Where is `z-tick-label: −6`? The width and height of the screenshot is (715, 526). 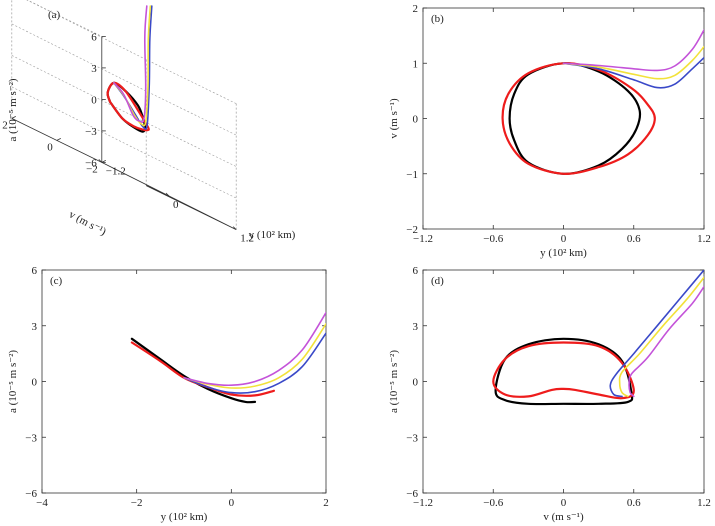
z-tick-label: −6 is located at coordinates (91, 163).